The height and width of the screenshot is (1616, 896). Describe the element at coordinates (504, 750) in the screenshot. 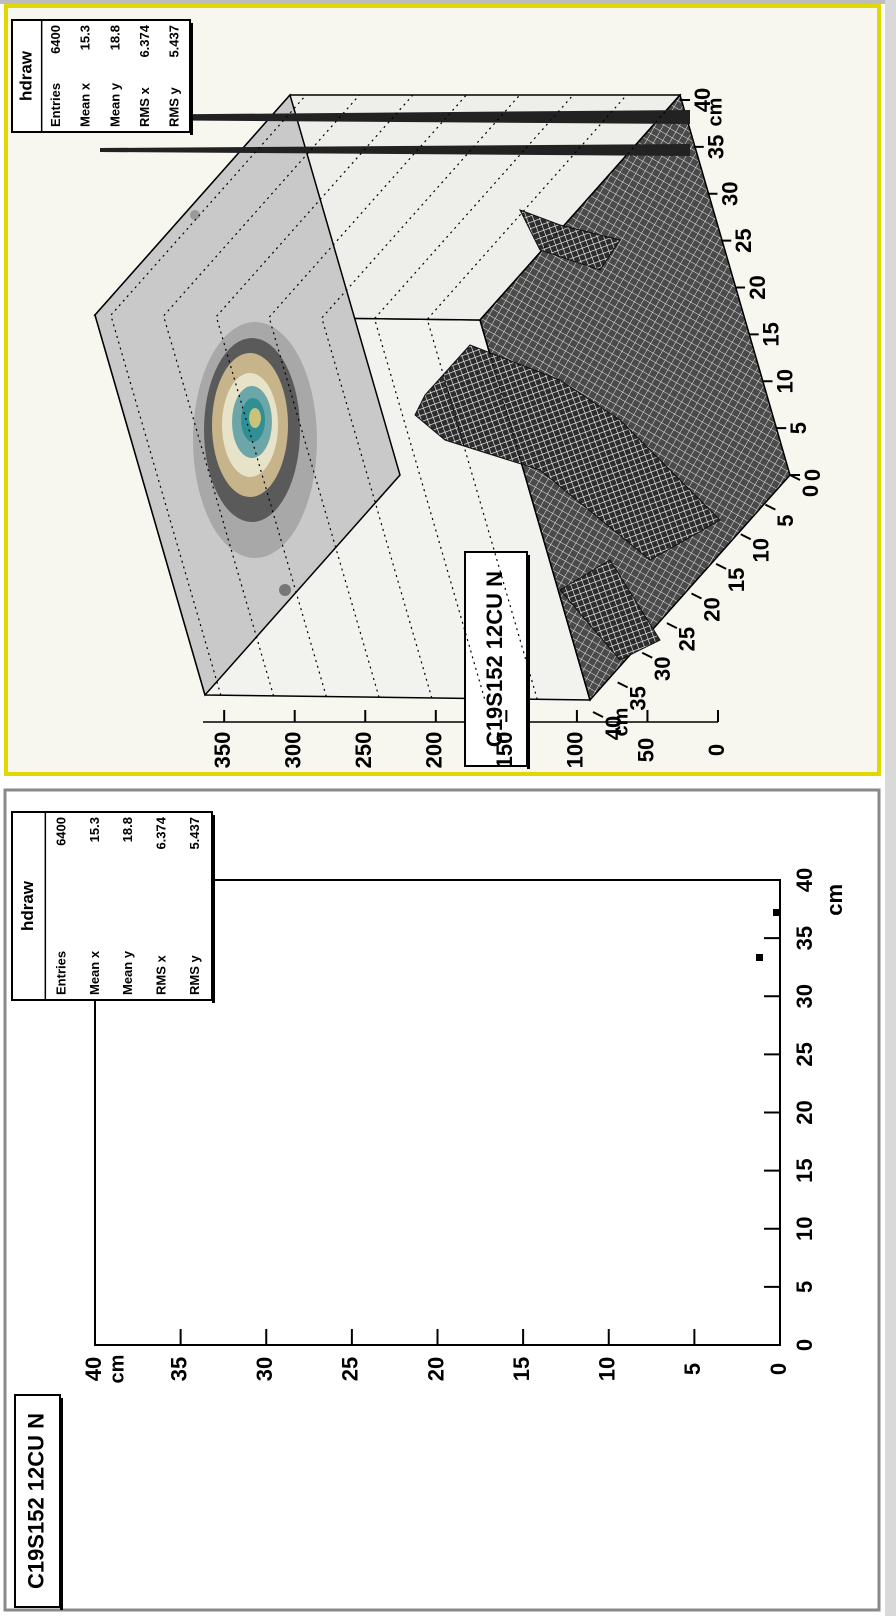

I see `z-tick-label: 150` at that location.